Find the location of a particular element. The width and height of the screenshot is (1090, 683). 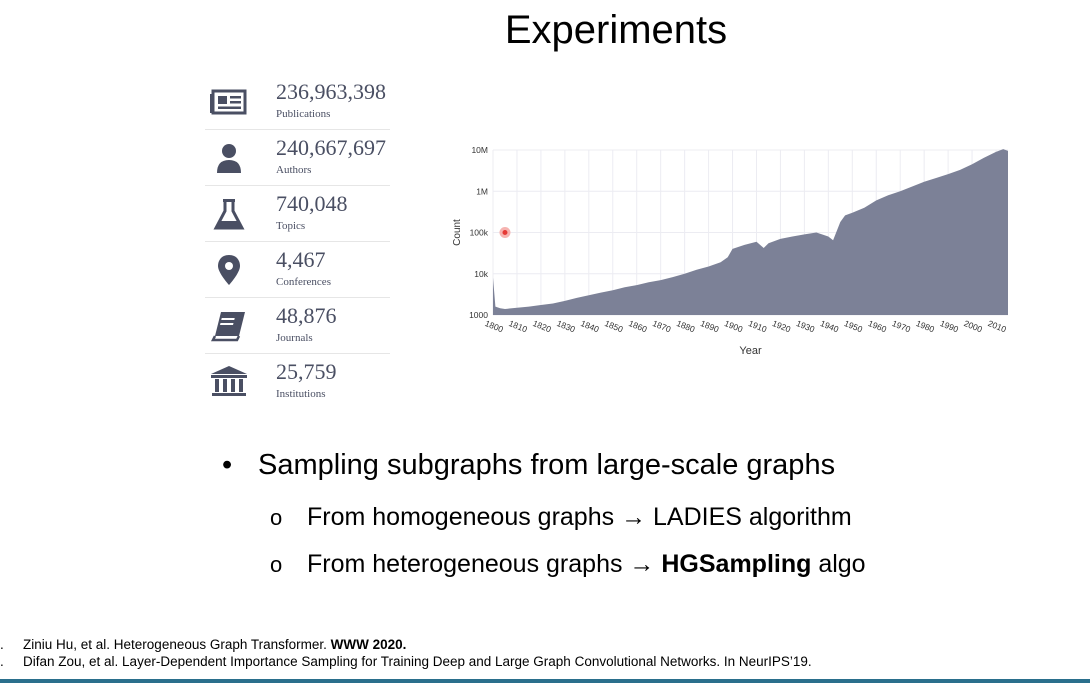

person-icon is located at coordinates (229, 158).